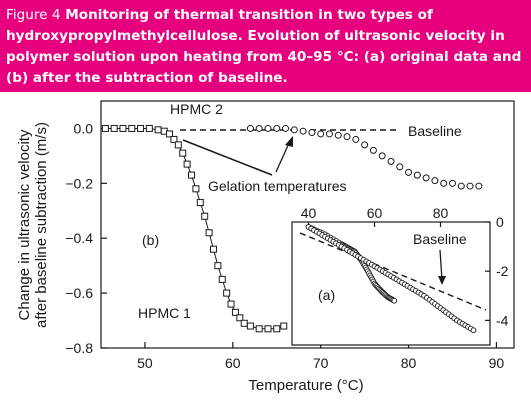 The image size is (531, 407). I want to click on y-tick-label: −0.4, so click(79, 238).